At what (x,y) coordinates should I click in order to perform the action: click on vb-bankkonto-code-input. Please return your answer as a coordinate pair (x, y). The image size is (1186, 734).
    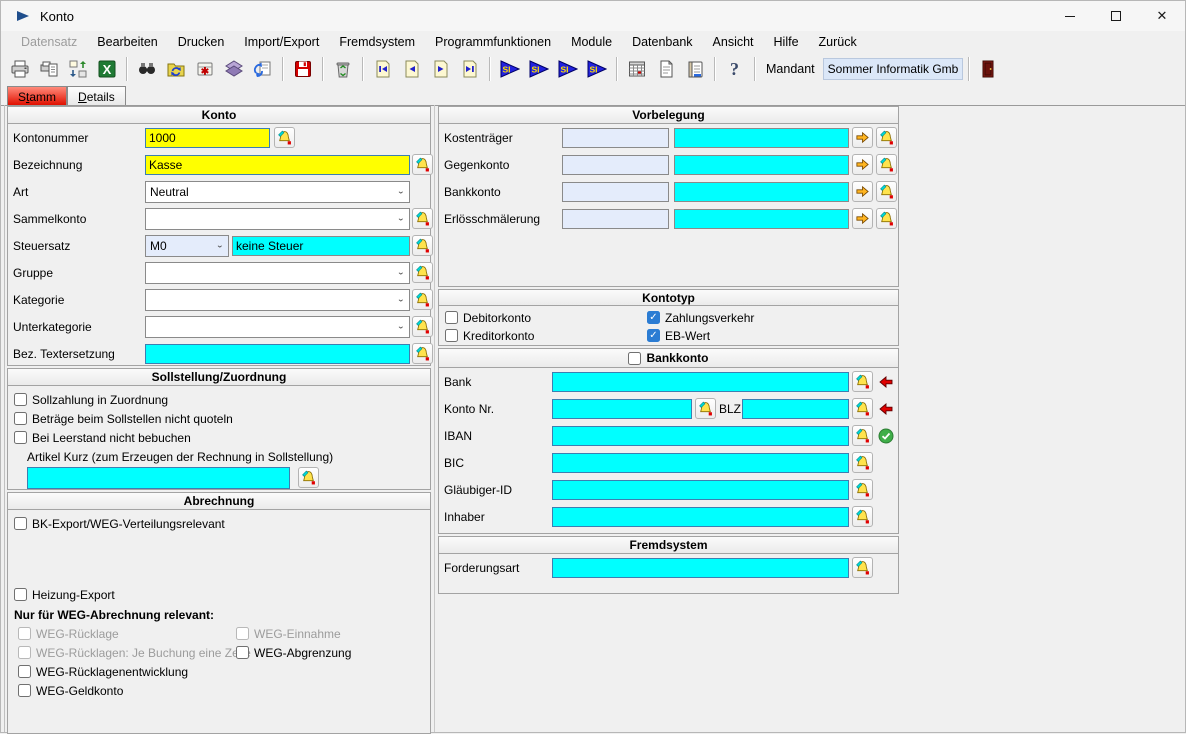
    Looking at the image, I should click on (615, 191).